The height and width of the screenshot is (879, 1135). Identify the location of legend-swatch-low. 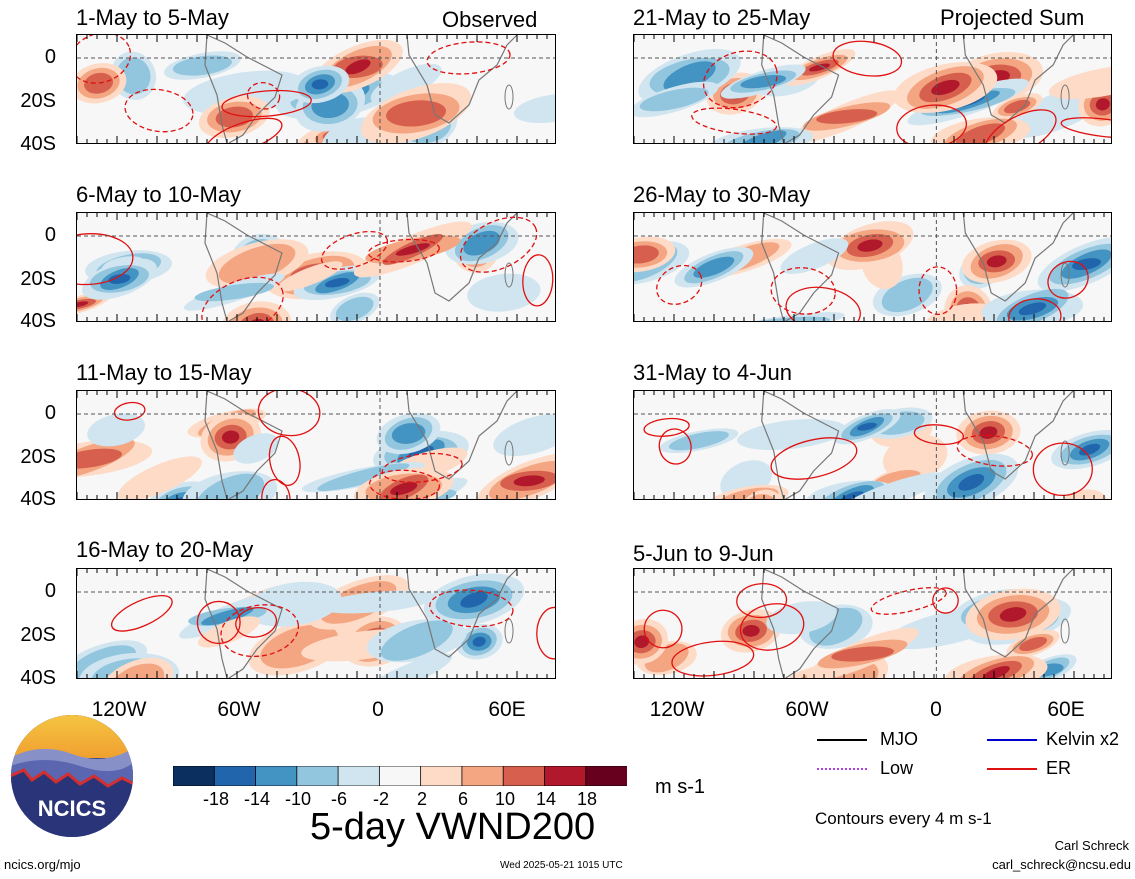
(842, 769).